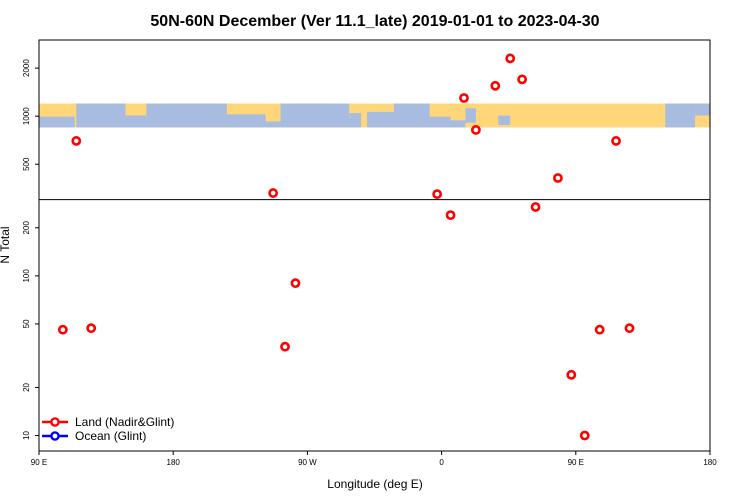 This screenshot has width=750, height=500. I want to click on y-tick-label: 1000, so click(26, 116).